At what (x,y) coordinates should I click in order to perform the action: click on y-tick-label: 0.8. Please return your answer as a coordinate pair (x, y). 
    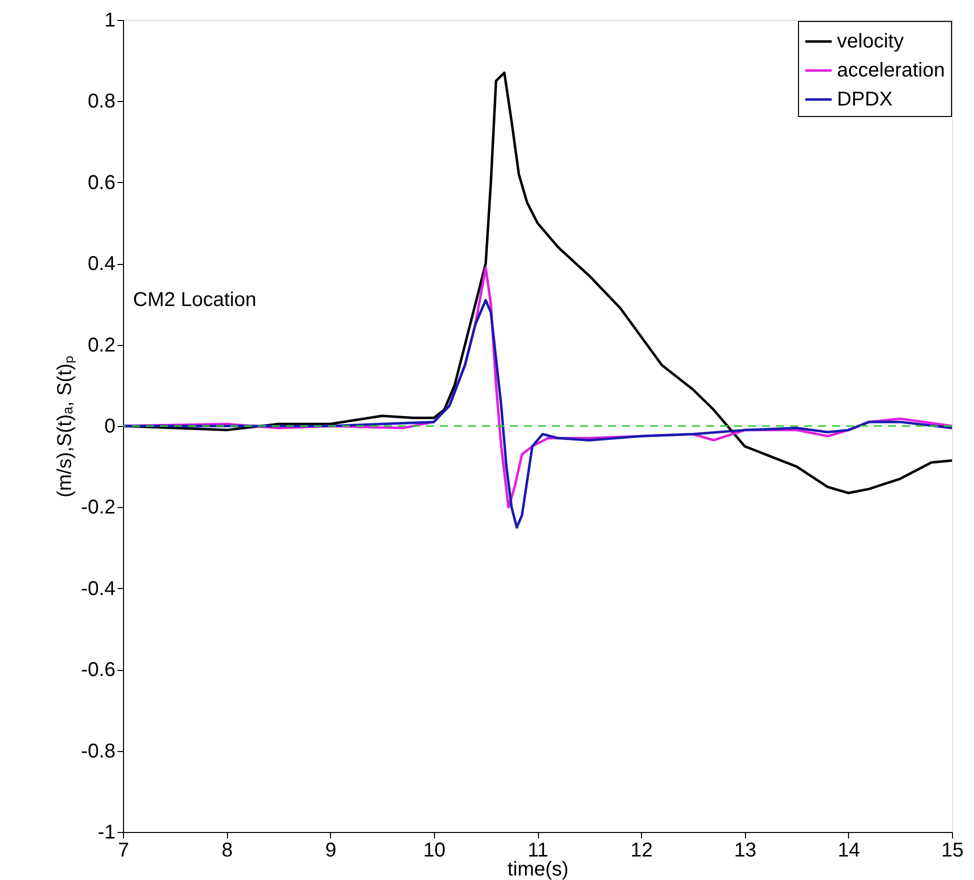
    Looking at the image, I should click on (102, 101).